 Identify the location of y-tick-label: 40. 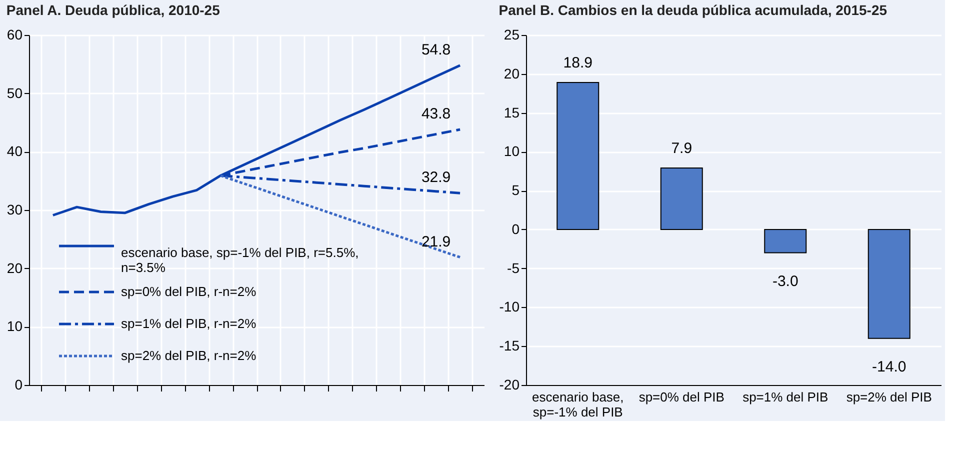
(14, 151).